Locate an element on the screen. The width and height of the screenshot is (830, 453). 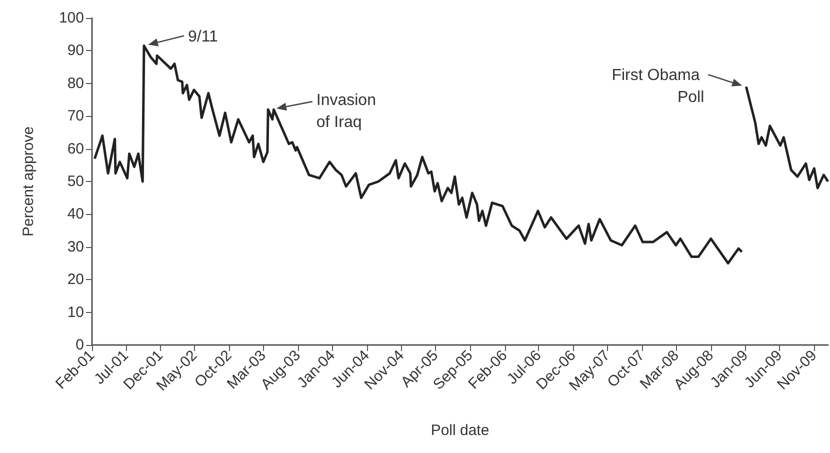
y-tick-label: 100 is located at coordinates (71, 18).